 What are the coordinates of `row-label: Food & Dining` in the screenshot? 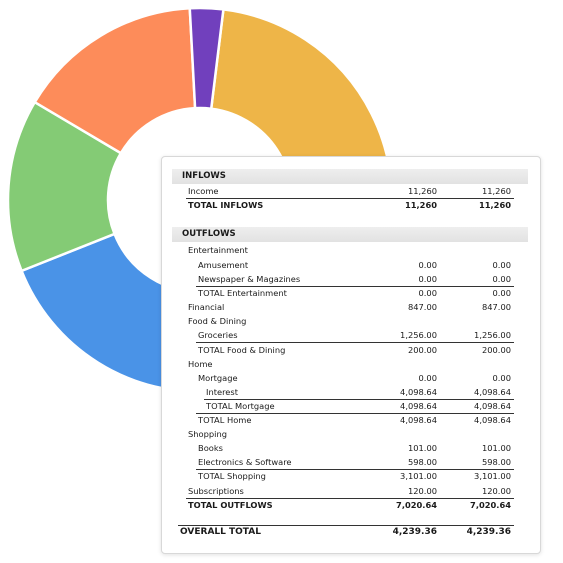 It's located at (217, 321).